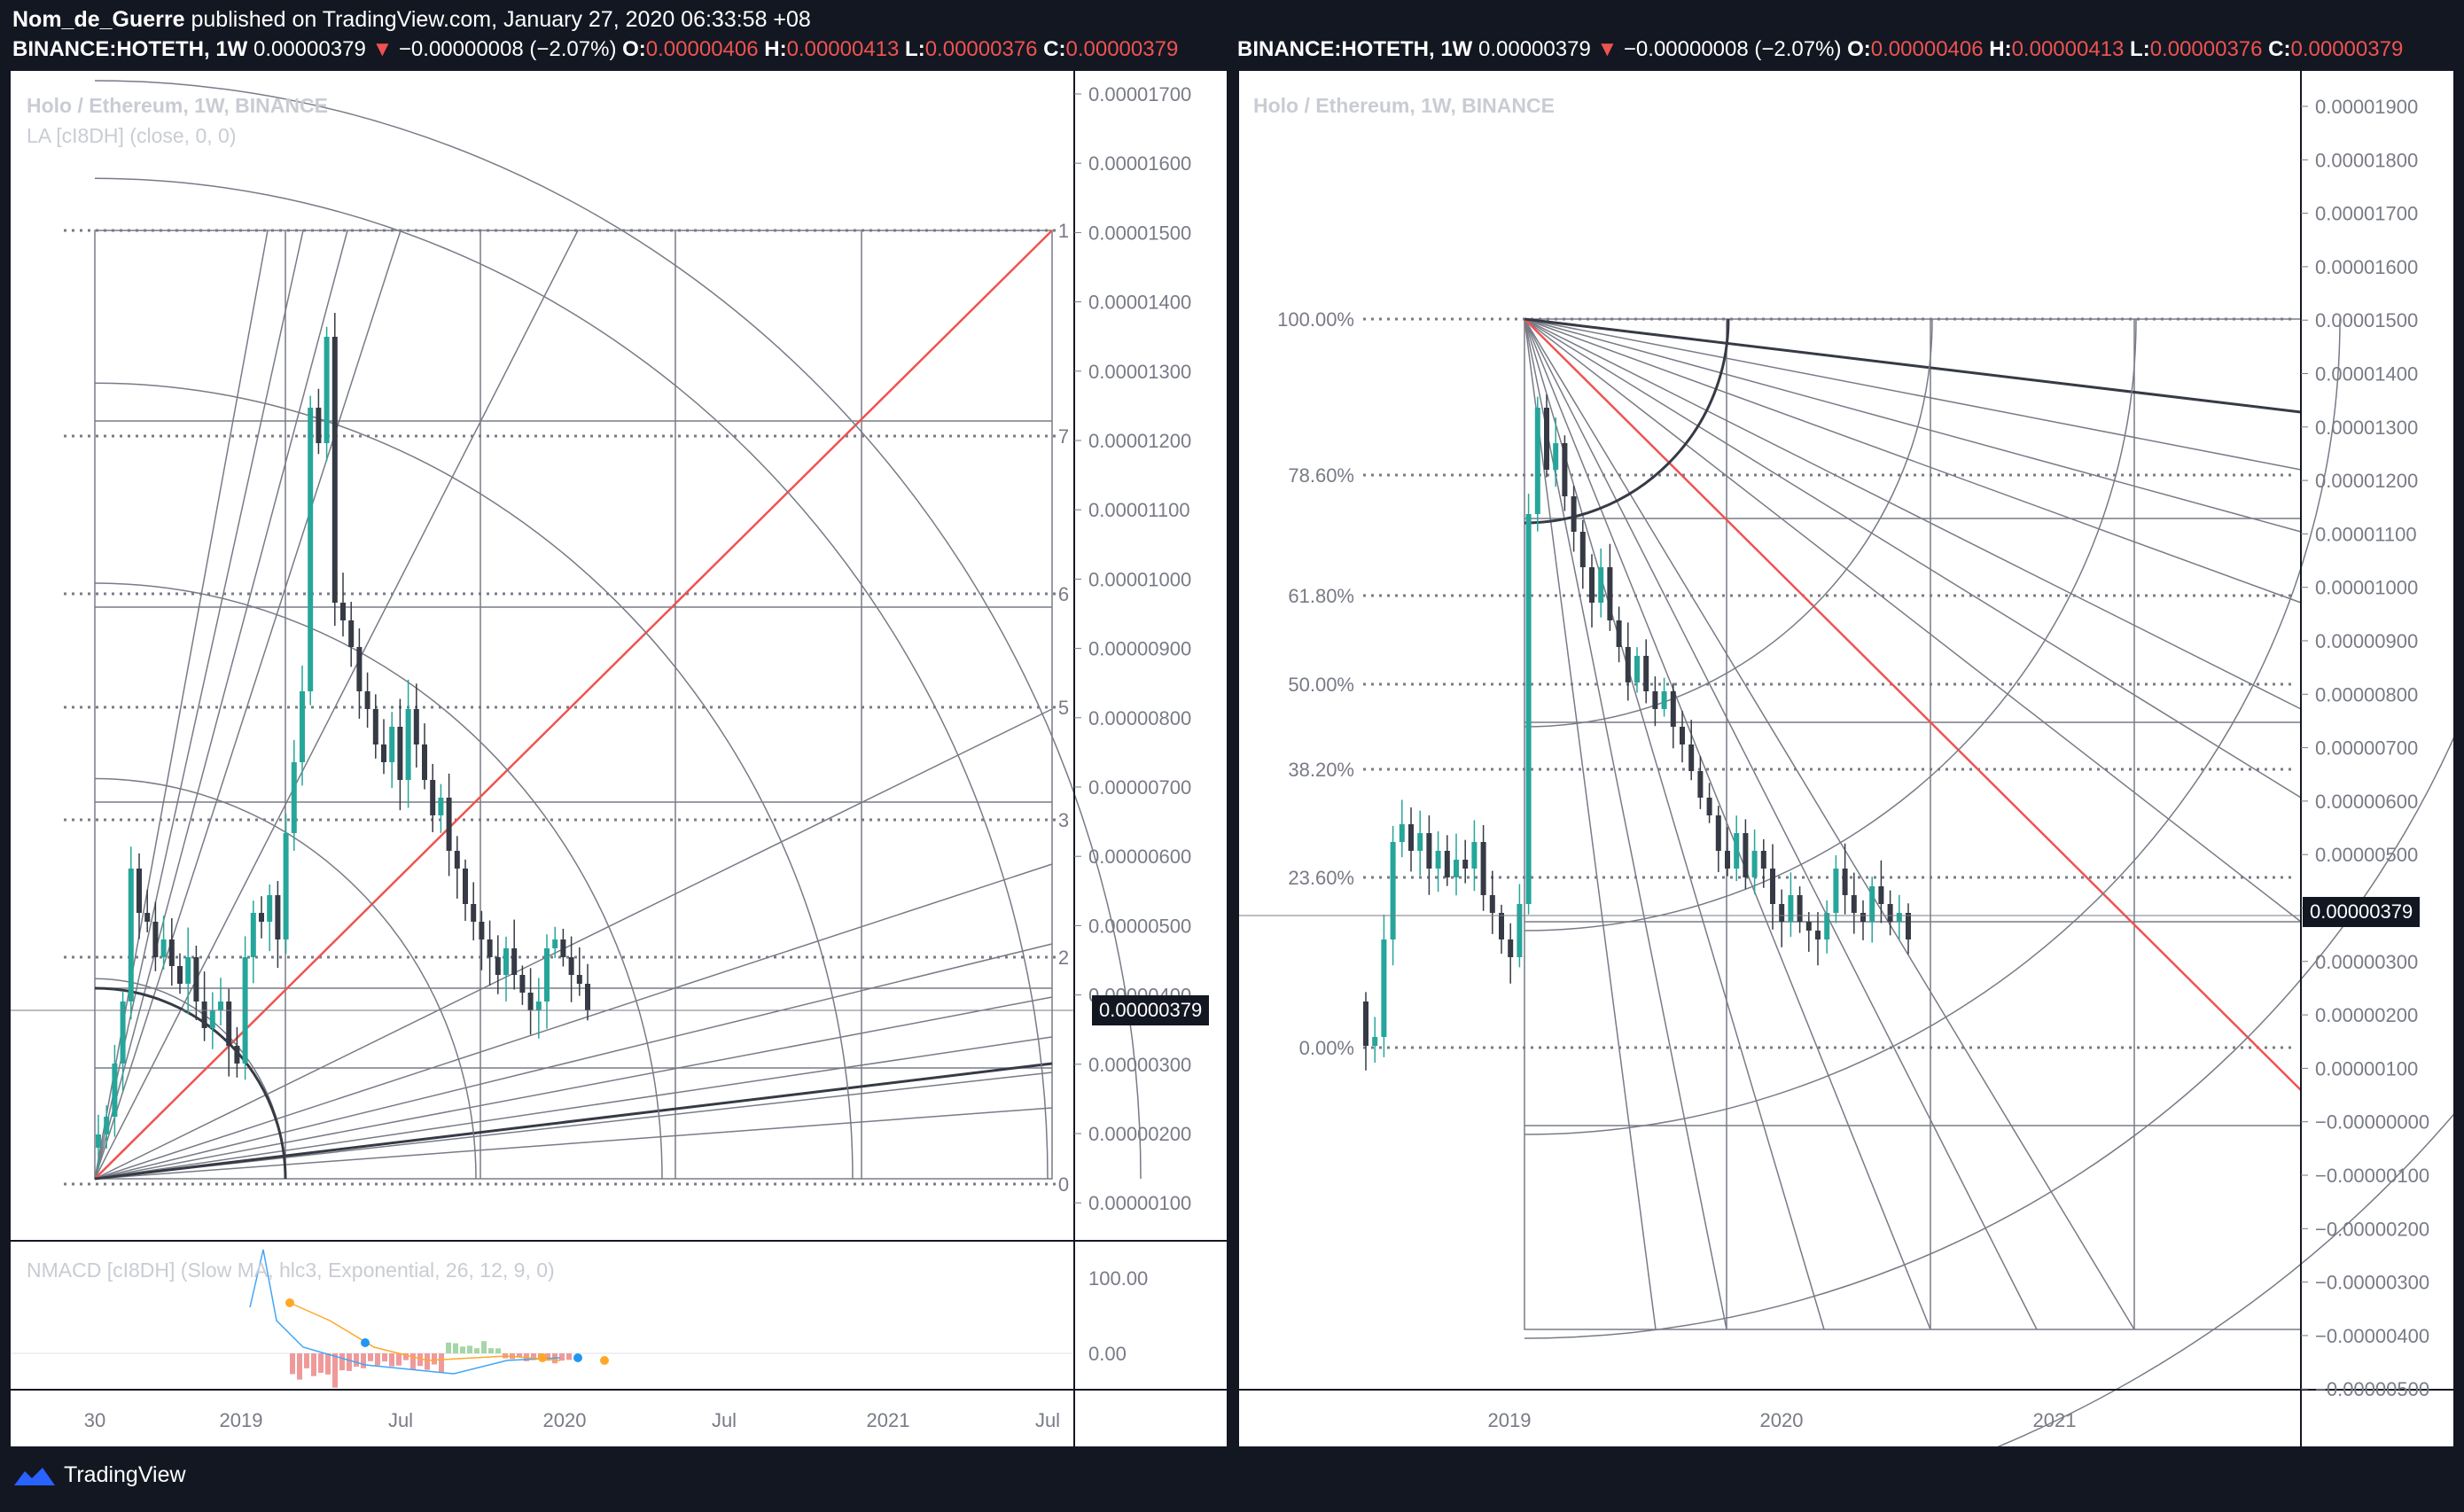 The height and width of the screenshot is (1512, 2464). I want to click on fib-level-label: 23.60%, so click(1321, 878).